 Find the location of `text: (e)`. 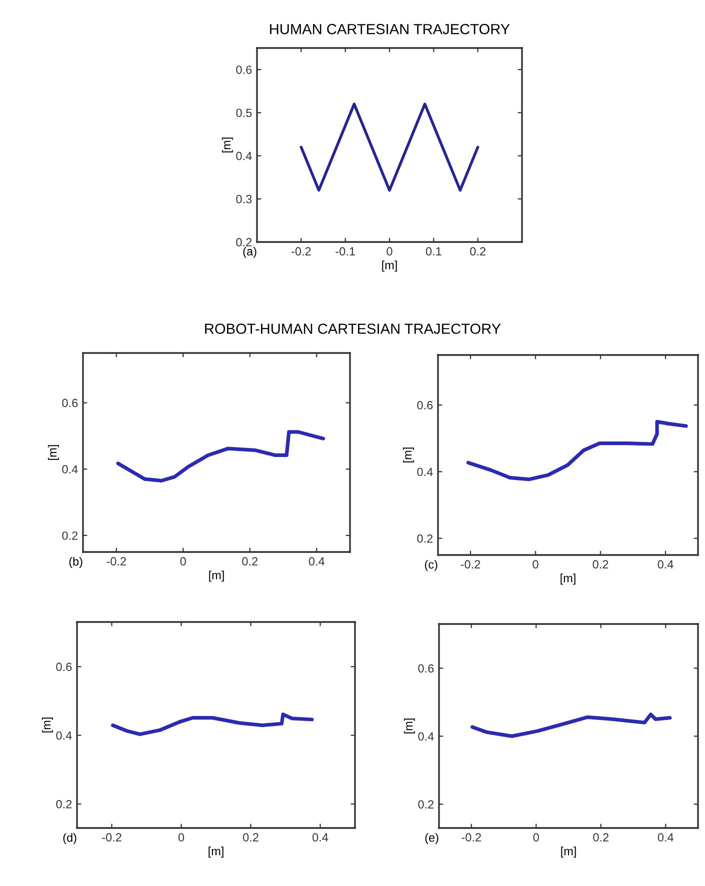

text: (e) is located at coordinates (431, 838).